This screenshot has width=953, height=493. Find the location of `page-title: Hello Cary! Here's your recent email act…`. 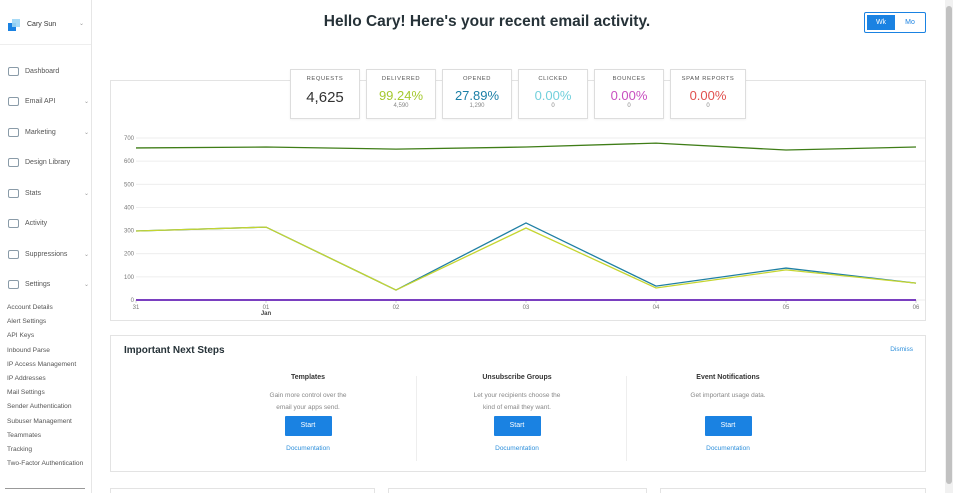

page-title: Hello Cary! Here's your recent email act… is located at coordinates (487, 21).